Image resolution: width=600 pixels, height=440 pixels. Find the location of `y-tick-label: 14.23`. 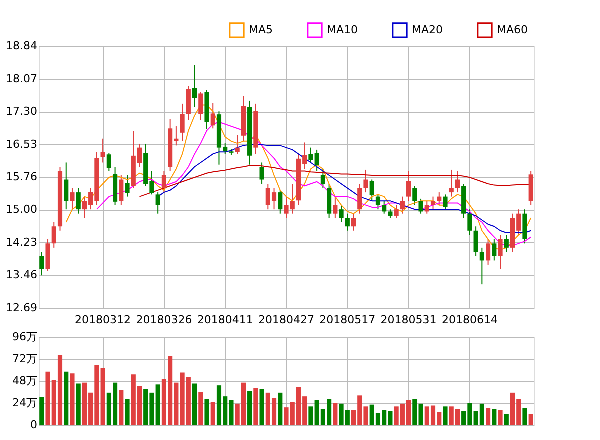

y-tick-label: 14.23 is located at coordinates (22, 242).